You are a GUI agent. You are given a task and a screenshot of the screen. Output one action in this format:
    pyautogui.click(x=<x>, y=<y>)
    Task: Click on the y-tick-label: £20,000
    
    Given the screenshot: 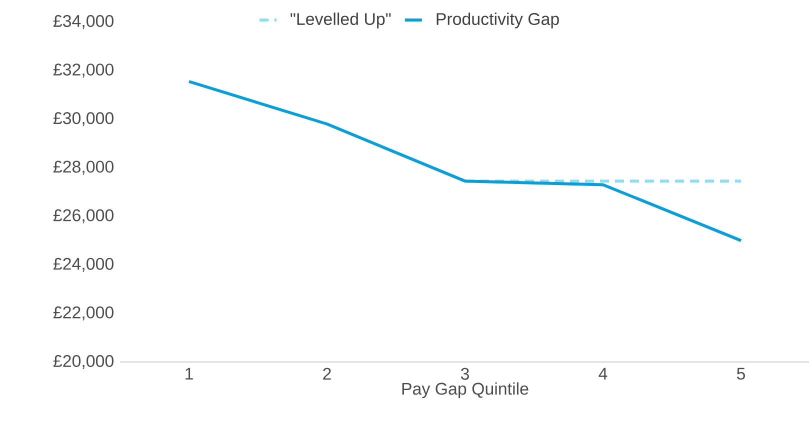 What is the action you would take?
    pyautogui.click(x=83, y=362)
    